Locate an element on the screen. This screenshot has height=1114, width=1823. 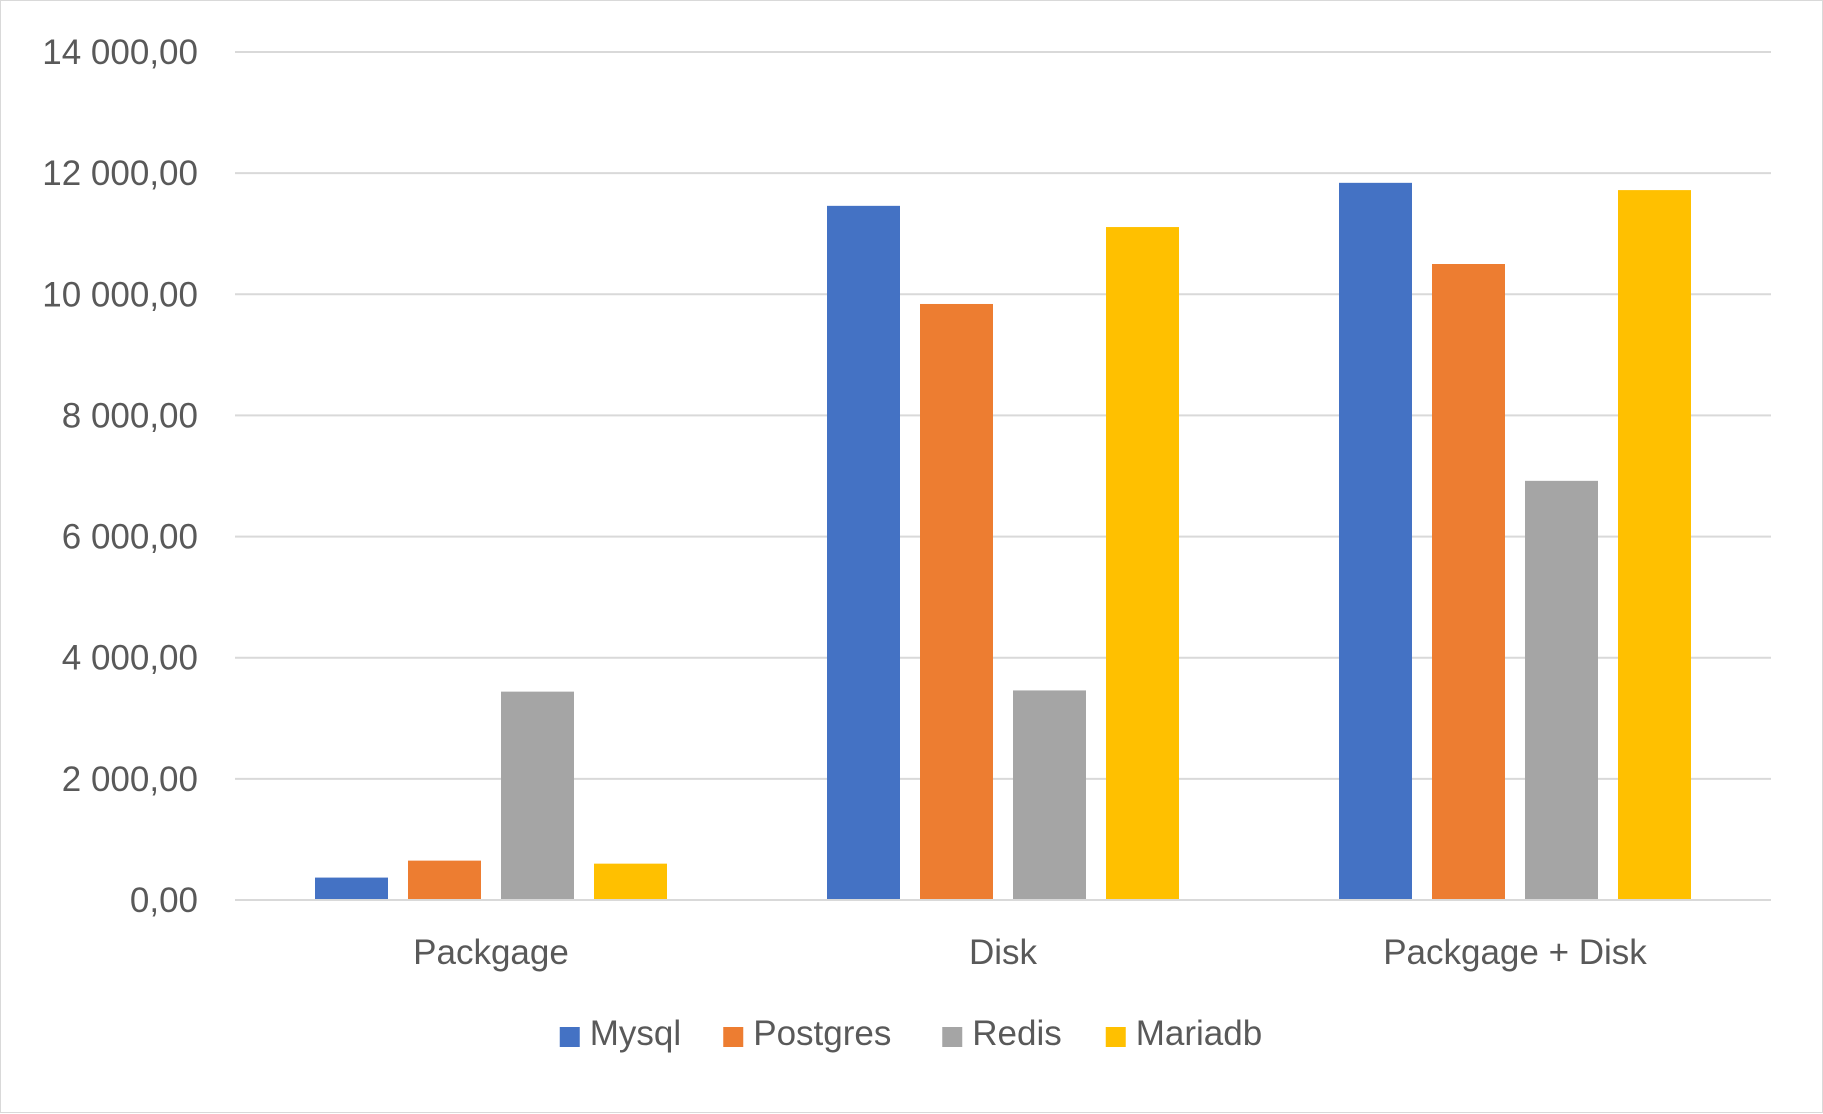
legend-label-postgres: Postgres is located at coordinates (822, 1033).